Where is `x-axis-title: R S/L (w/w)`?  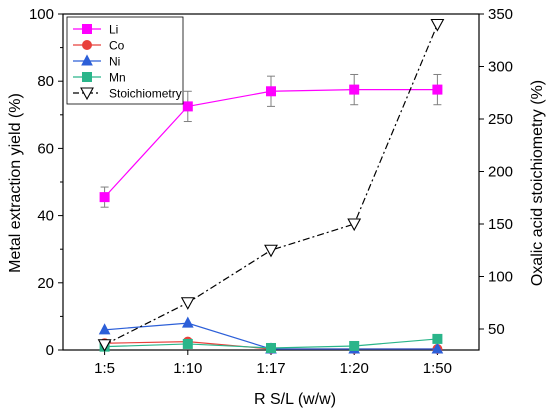 x-axis-title: R S/L (w/w) is located at coordinates (295, 399).